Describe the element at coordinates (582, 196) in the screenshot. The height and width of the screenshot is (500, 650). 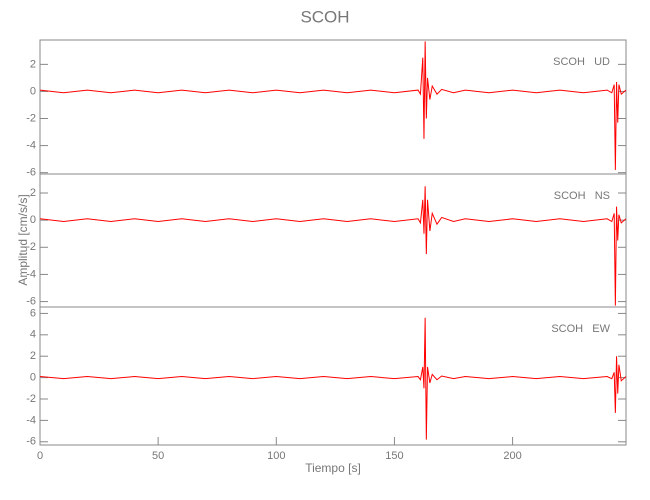
I see `panel-label: SCOH NS` at that location.